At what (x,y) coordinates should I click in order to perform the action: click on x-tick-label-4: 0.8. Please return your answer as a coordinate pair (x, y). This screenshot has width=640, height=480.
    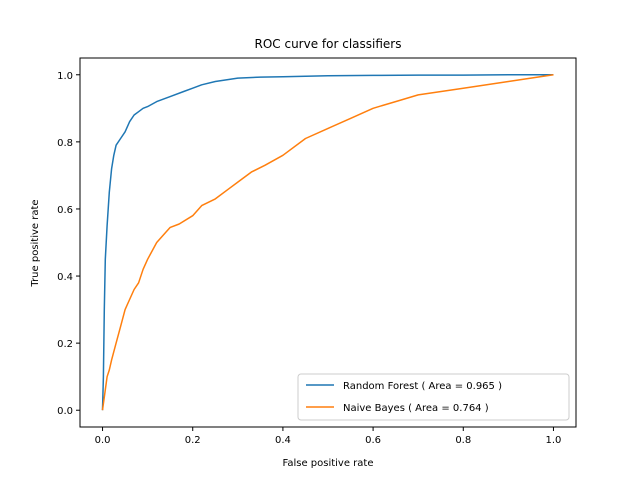
    Looking at the image, I should click on (463, 440).